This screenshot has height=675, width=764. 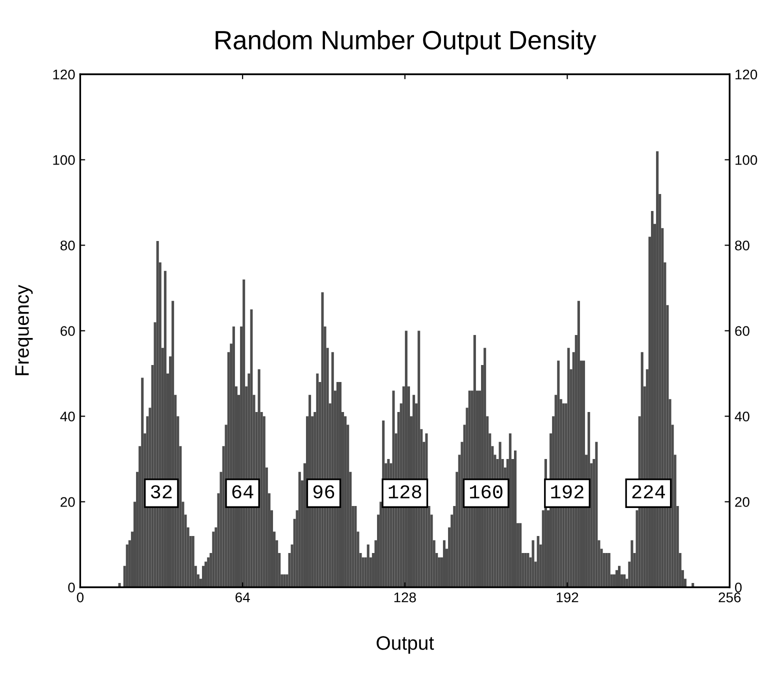 I want to click on y2-tick-label: 120, so click(x=747, y=75).